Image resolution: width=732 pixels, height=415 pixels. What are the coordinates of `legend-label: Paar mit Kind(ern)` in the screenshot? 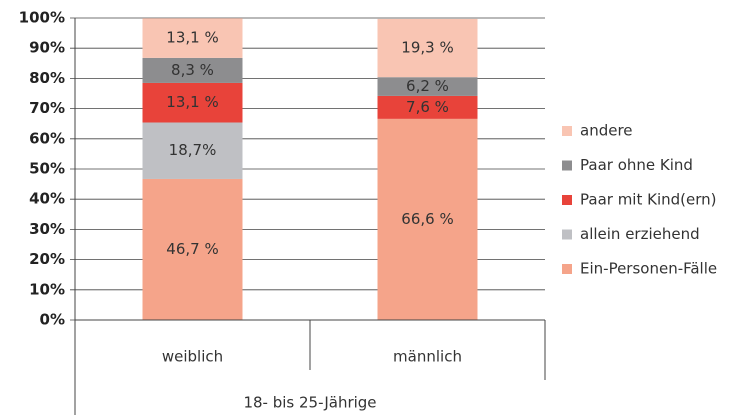 It's located at (648, 200).